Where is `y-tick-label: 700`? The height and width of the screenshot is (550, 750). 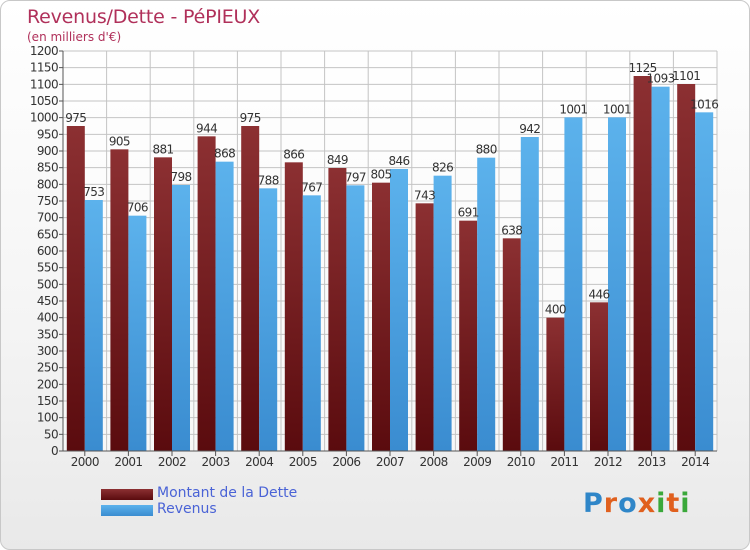 y-tick-label: 700 is located at coordinates (47, 218).